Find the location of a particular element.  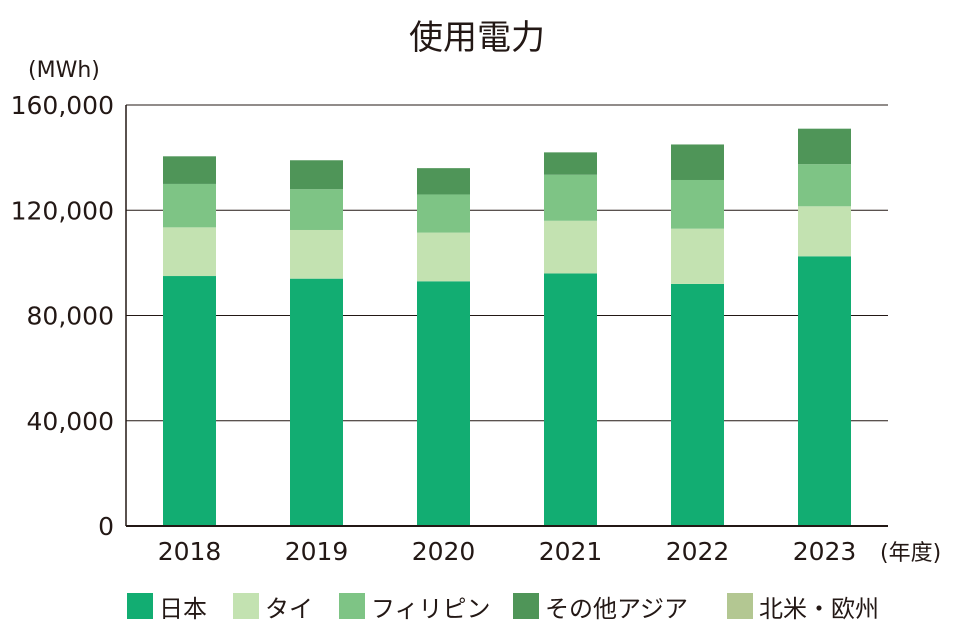

legend-item: タイ is located at coordinates (273, 606).